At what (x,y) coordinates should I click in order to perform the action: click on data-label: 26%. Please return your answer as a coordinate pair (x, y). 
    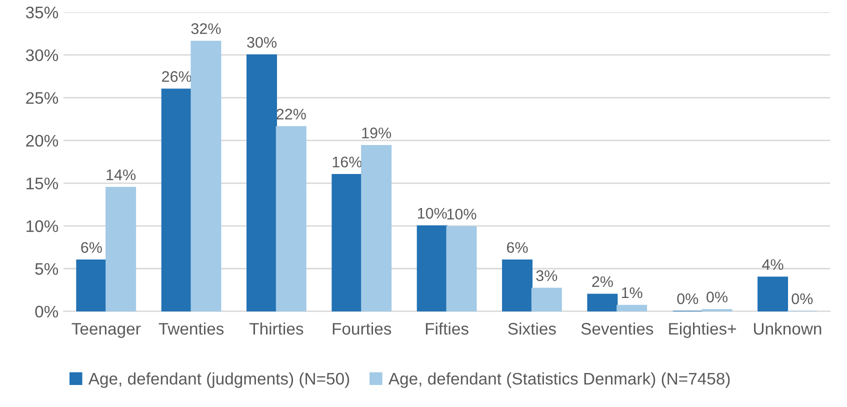
    Looking at the image, I should click on (177, 76).